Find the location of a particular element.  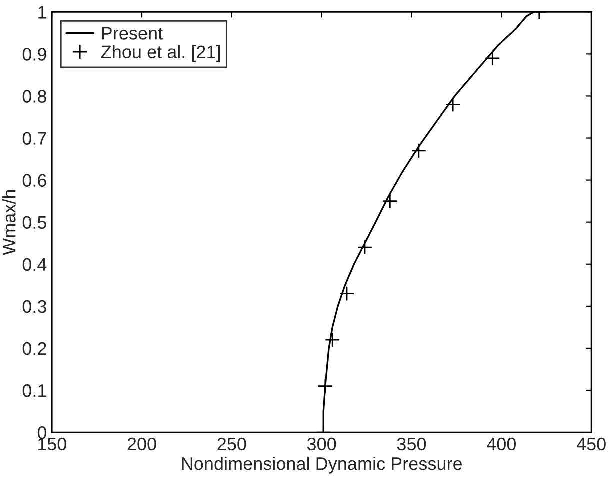

x-tick-label: 200 is located at coordinates (142, 444).